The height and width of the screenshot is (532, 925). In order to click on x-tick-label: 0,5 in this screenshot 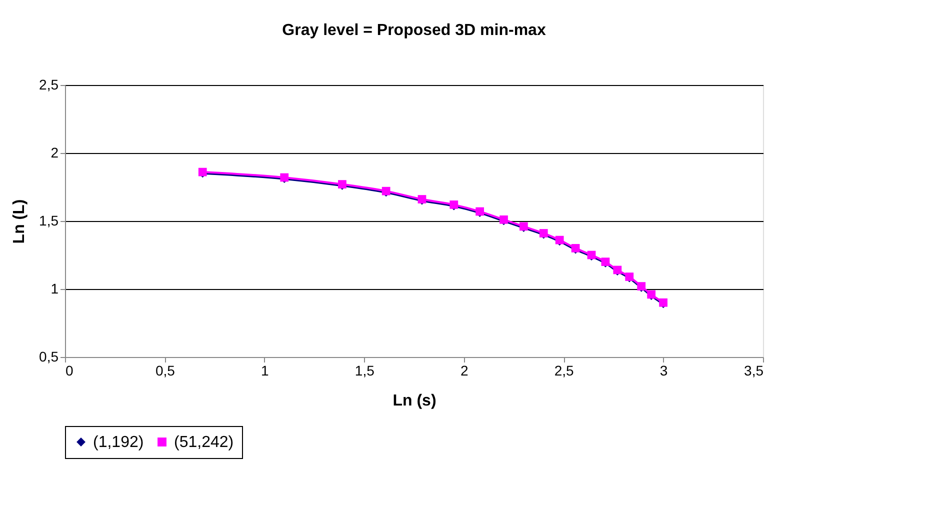, I will do `click(165, 370)`.